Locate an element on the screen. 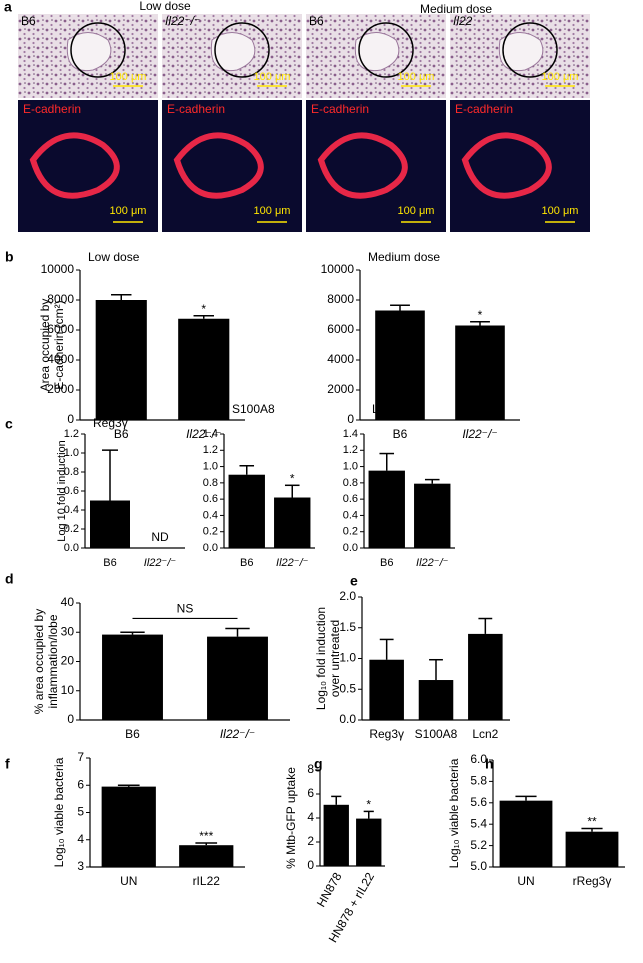  group-title: Medium dose is located at coordinates (456, 9).